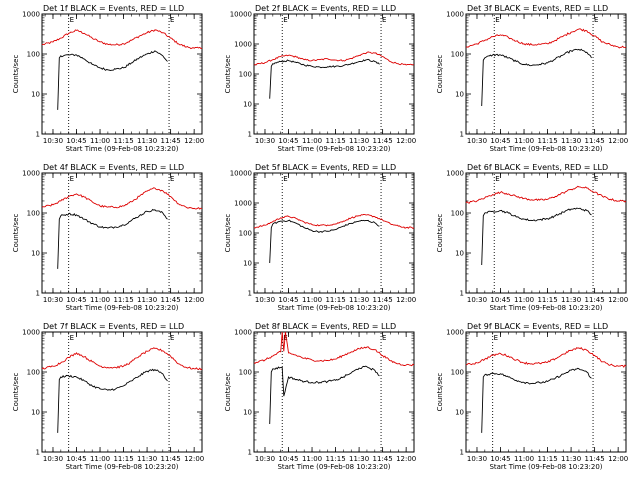 This screenshot has height=480, width=640. Describe the element at coordinates (113, 326) in the screenshot. I see `panel-title: Det 7f BLACK = Events, RED = LLD` at that location.